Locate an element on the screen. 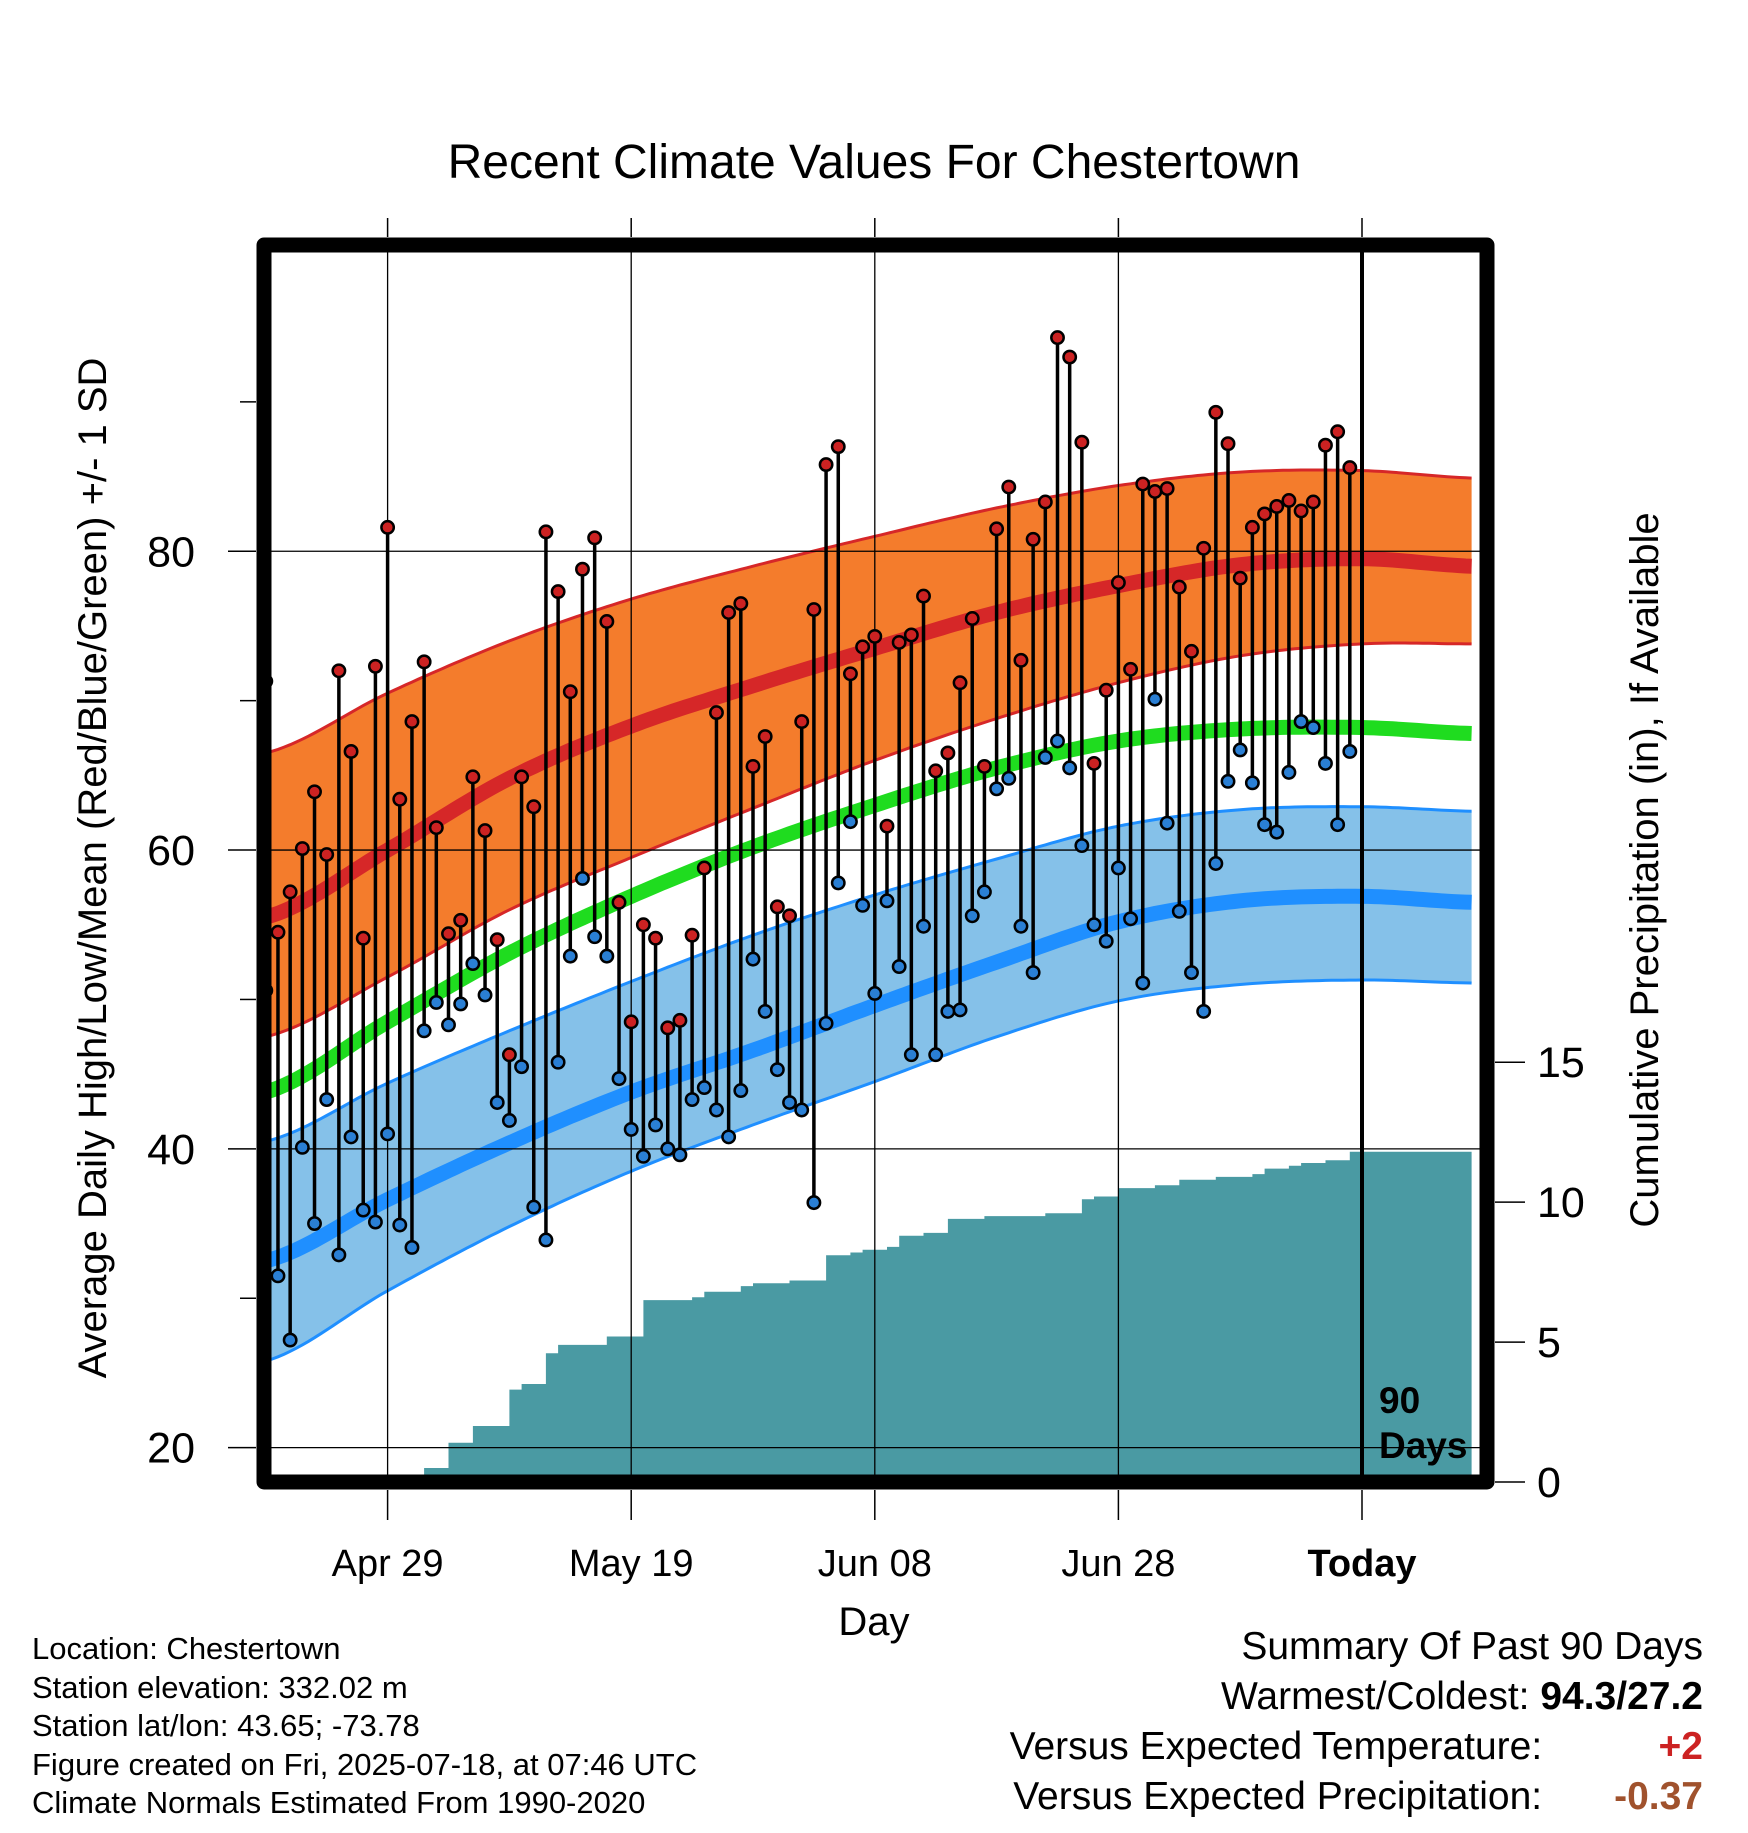 The height and width of the screenshot is (1833, 1748). today-marker-label-line2: Days is located at coordinates (1423, 1445).